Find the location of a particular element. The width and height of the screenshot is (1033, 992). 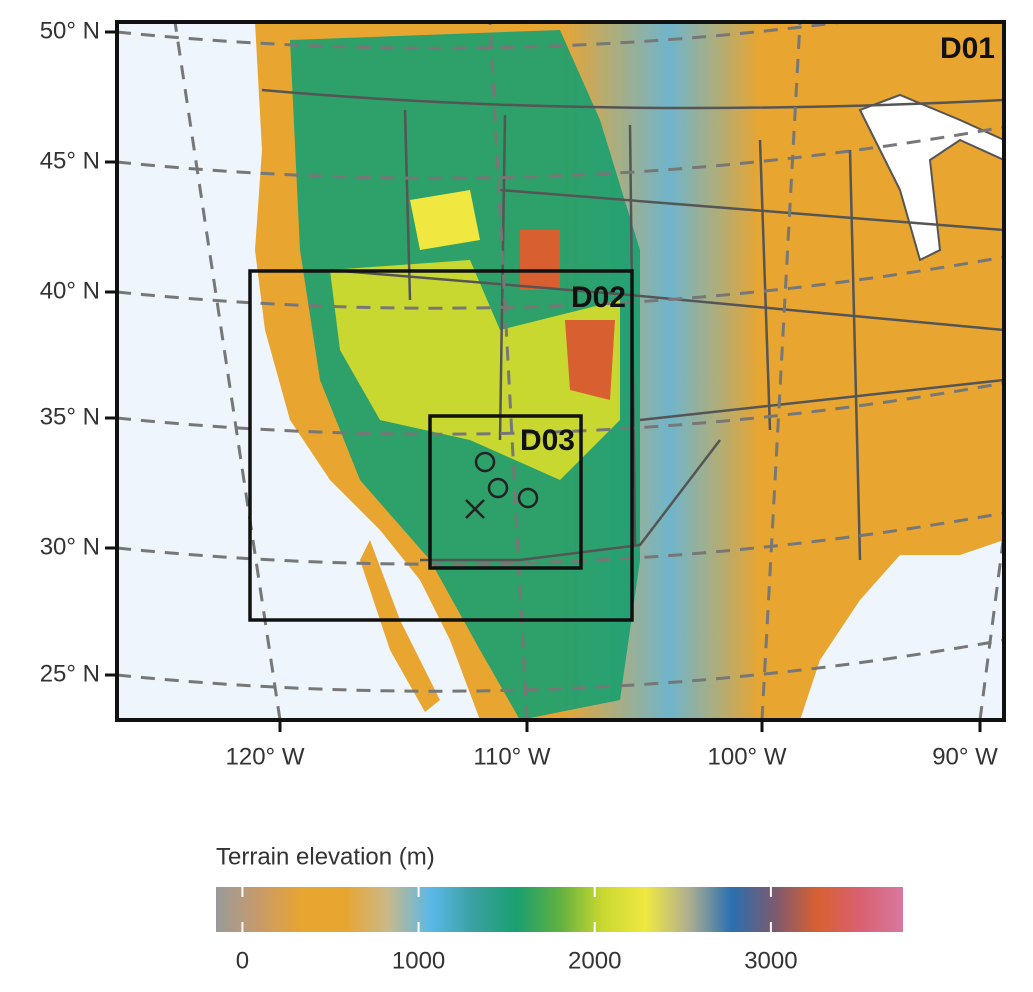

domain-label: D02 is located at coordinates (598, 297).